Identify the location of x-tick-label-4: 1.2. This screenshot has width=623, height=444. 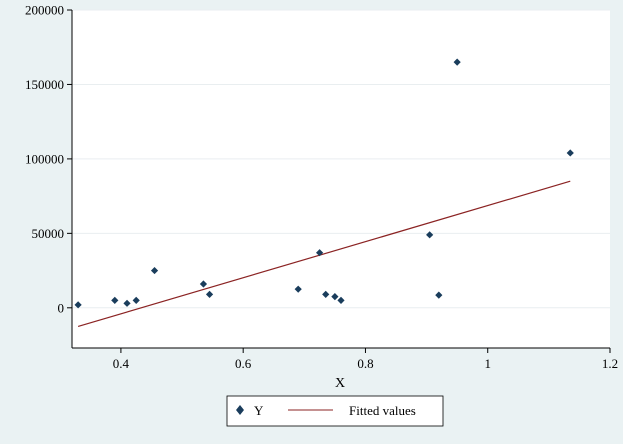
(610, 363).